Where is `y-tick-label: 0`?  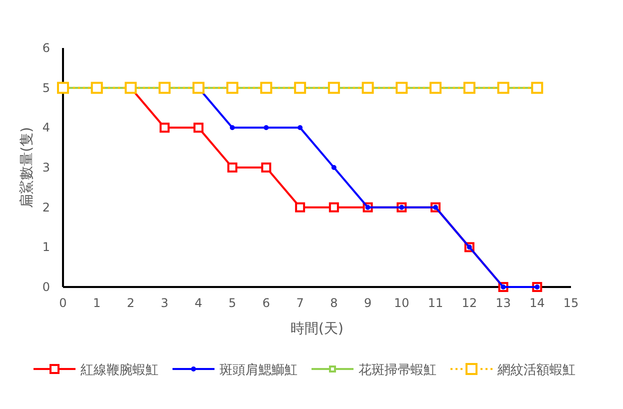
y-tick-label: 0 is located at coordinates (46, 287).